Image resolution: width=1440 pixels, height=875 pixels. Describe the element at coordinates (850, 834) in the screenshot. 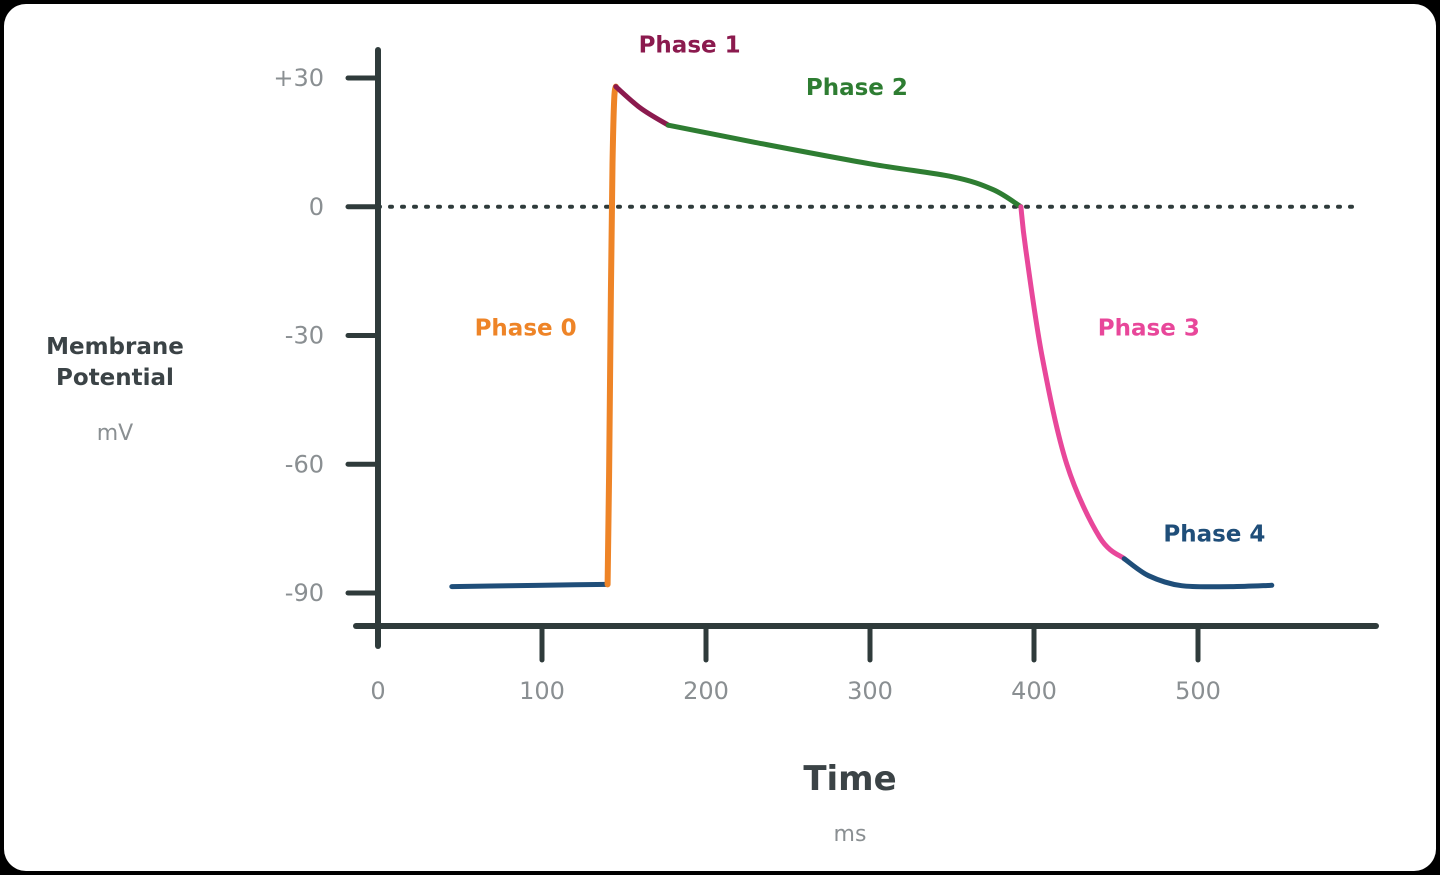

I see `x-axis-unit: ms` at that location.